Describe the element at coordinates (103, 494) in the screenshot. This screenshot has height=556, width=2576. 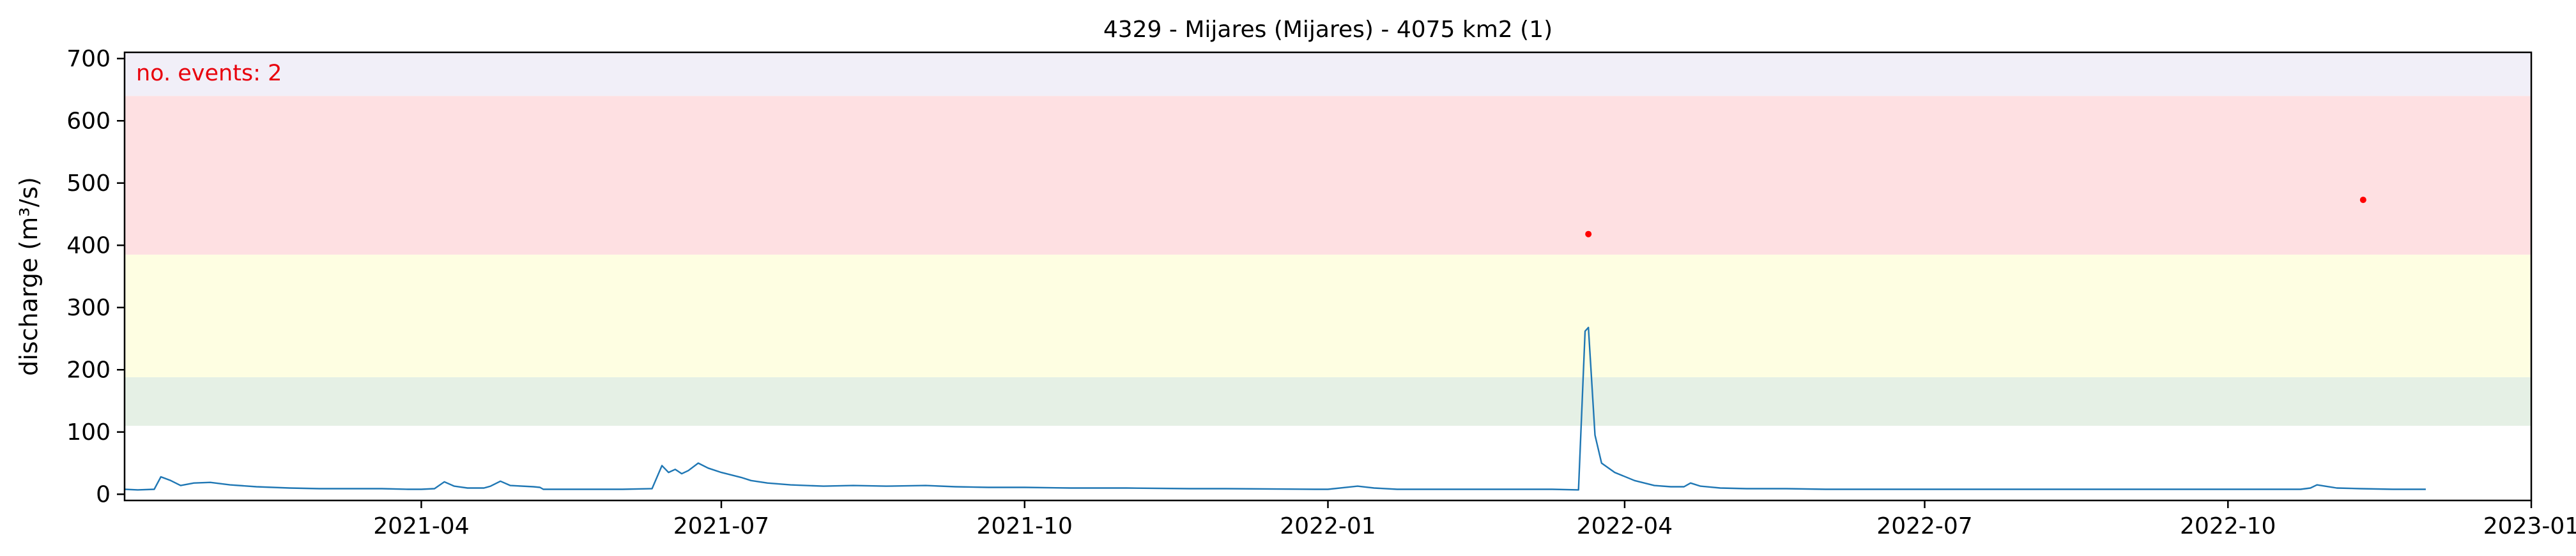
I see `y-tick-label-0: 0` at that location.